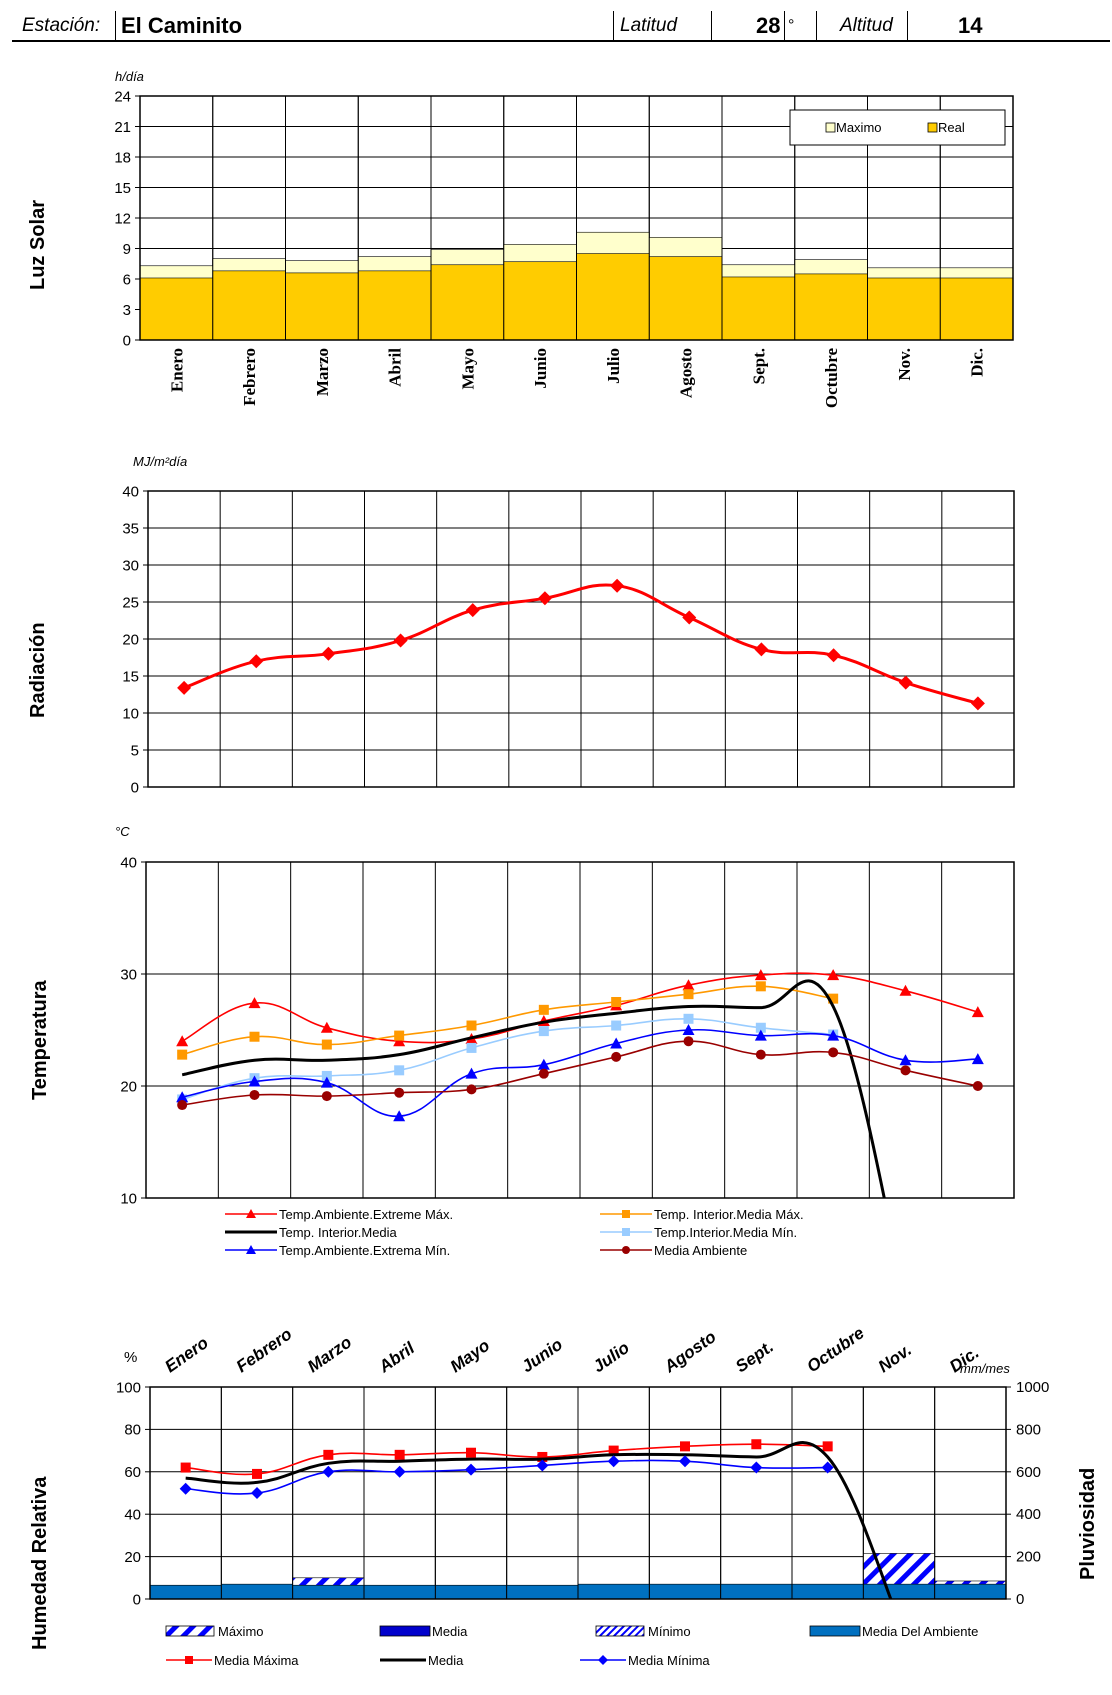 The width and height of the screenshot is (1112, 1695). Describe the element at coordinates (128, 1387) in the screenshot. I see `y-tick-label: 100` at that location.